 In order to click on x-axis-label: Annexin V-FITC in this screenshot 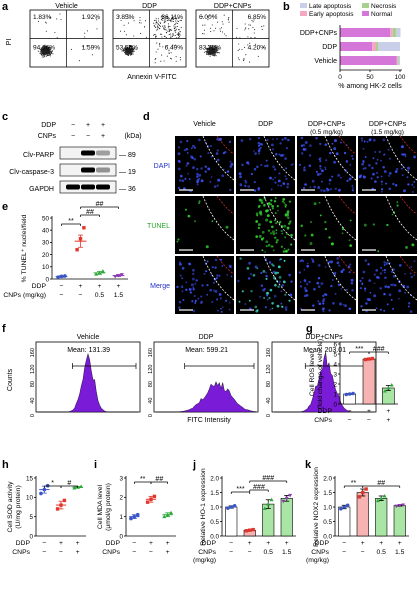, I will do `click(151, 77)`.